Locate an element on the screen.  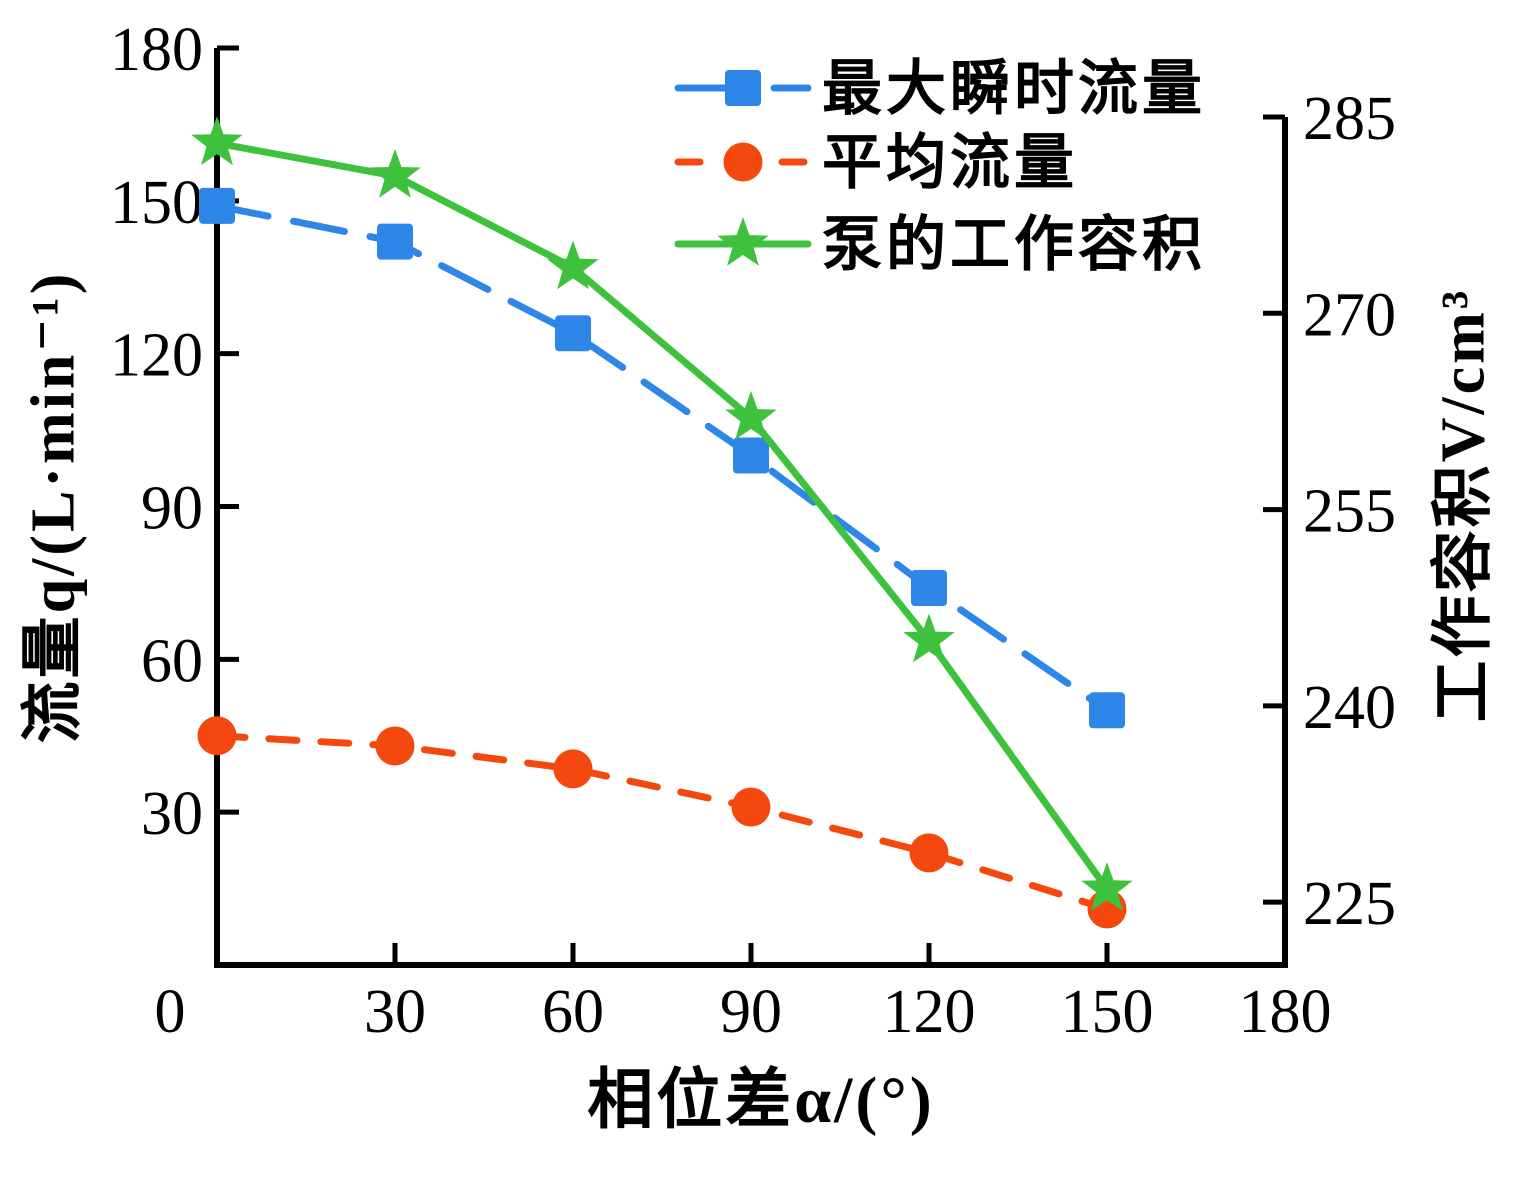
y-right-axis-title: 工作容积V/cm³ is located at coordinates (1463, 505).